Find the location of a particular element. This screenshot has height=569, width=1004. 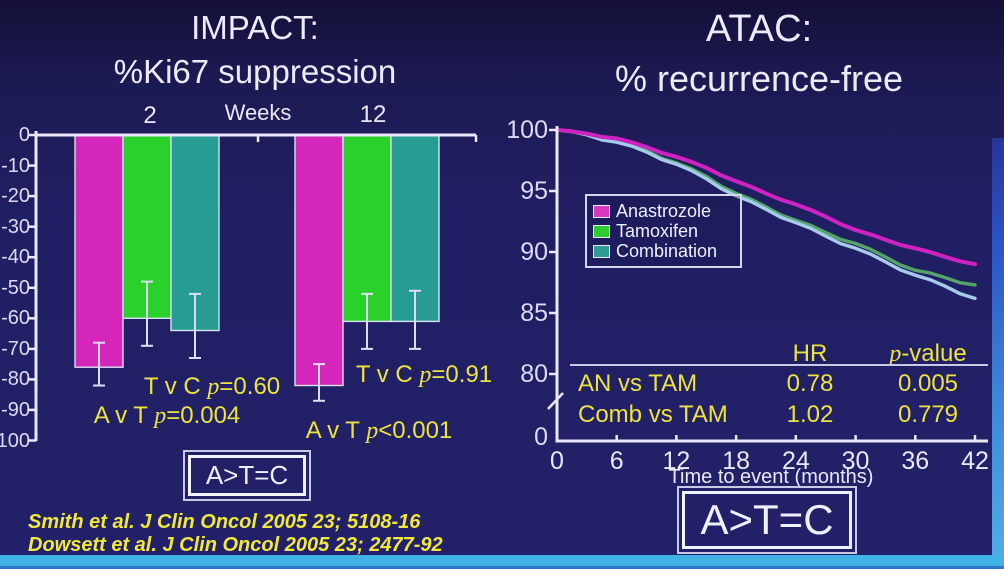

atac-y-axis-labels: 100 95 90 85 80 0 is located at coordinates (524, 230).